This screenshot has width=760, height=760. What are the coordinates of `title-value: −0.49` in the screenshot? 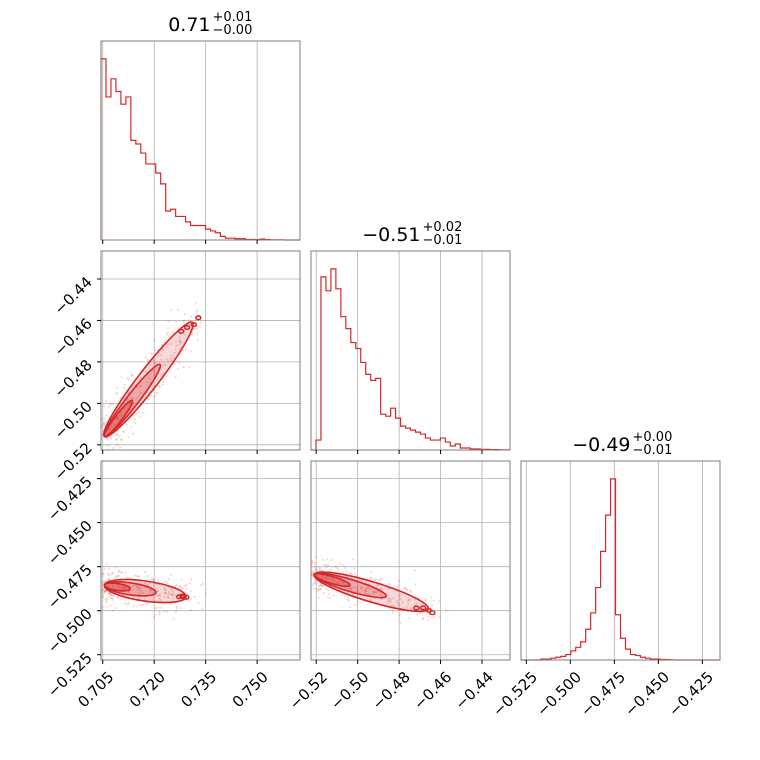 It's located at (601, 445).